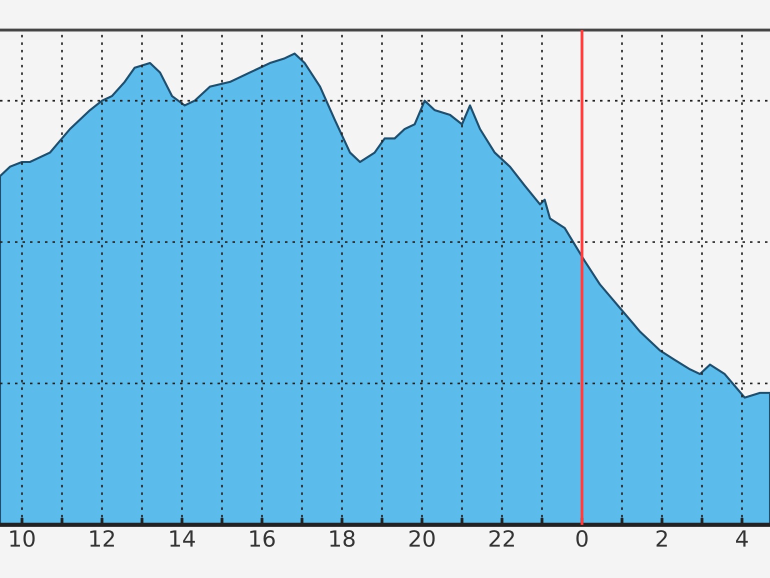 The width and height of the screenshot is (770, 578). Describe the element at coordinates (582, 538) in the screenshot. I see `x-tick-label: 0` at that location.